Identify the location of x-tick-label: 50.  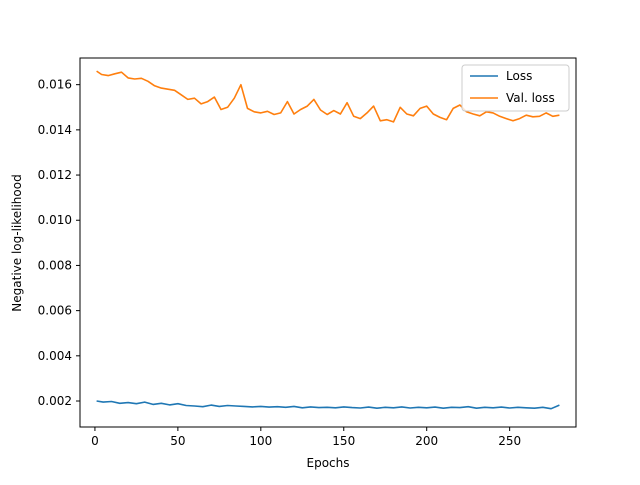
(177, 441).